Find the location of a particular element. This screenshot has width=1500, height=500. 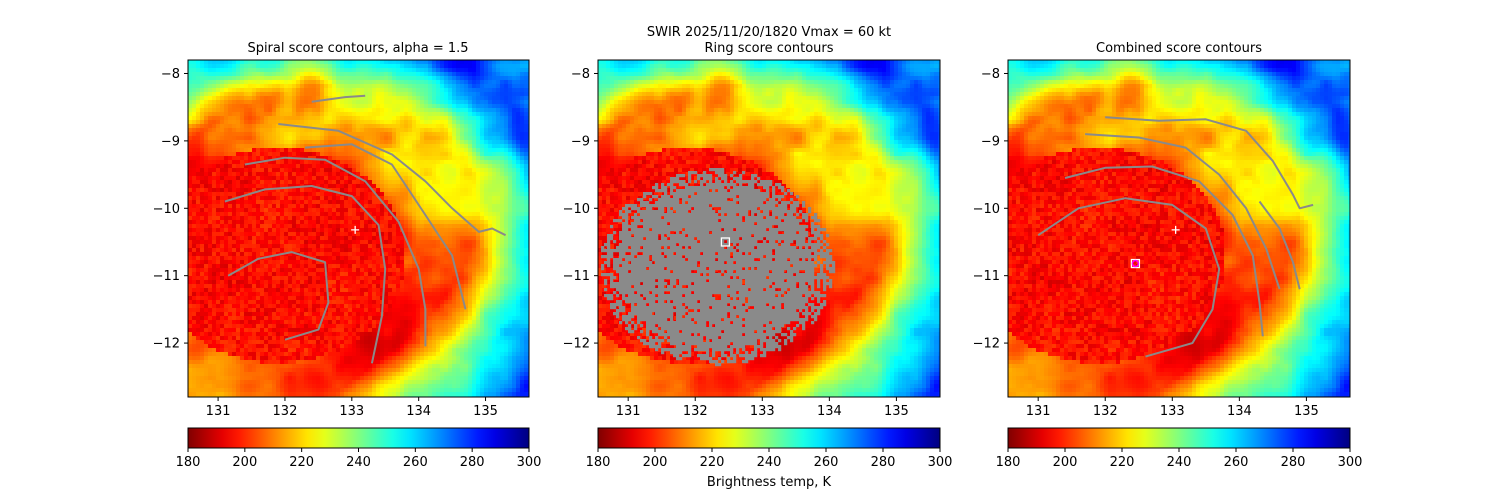

panel-title: Spiral score contours, alpha = 1.5 is located at coordinates (357, 48).